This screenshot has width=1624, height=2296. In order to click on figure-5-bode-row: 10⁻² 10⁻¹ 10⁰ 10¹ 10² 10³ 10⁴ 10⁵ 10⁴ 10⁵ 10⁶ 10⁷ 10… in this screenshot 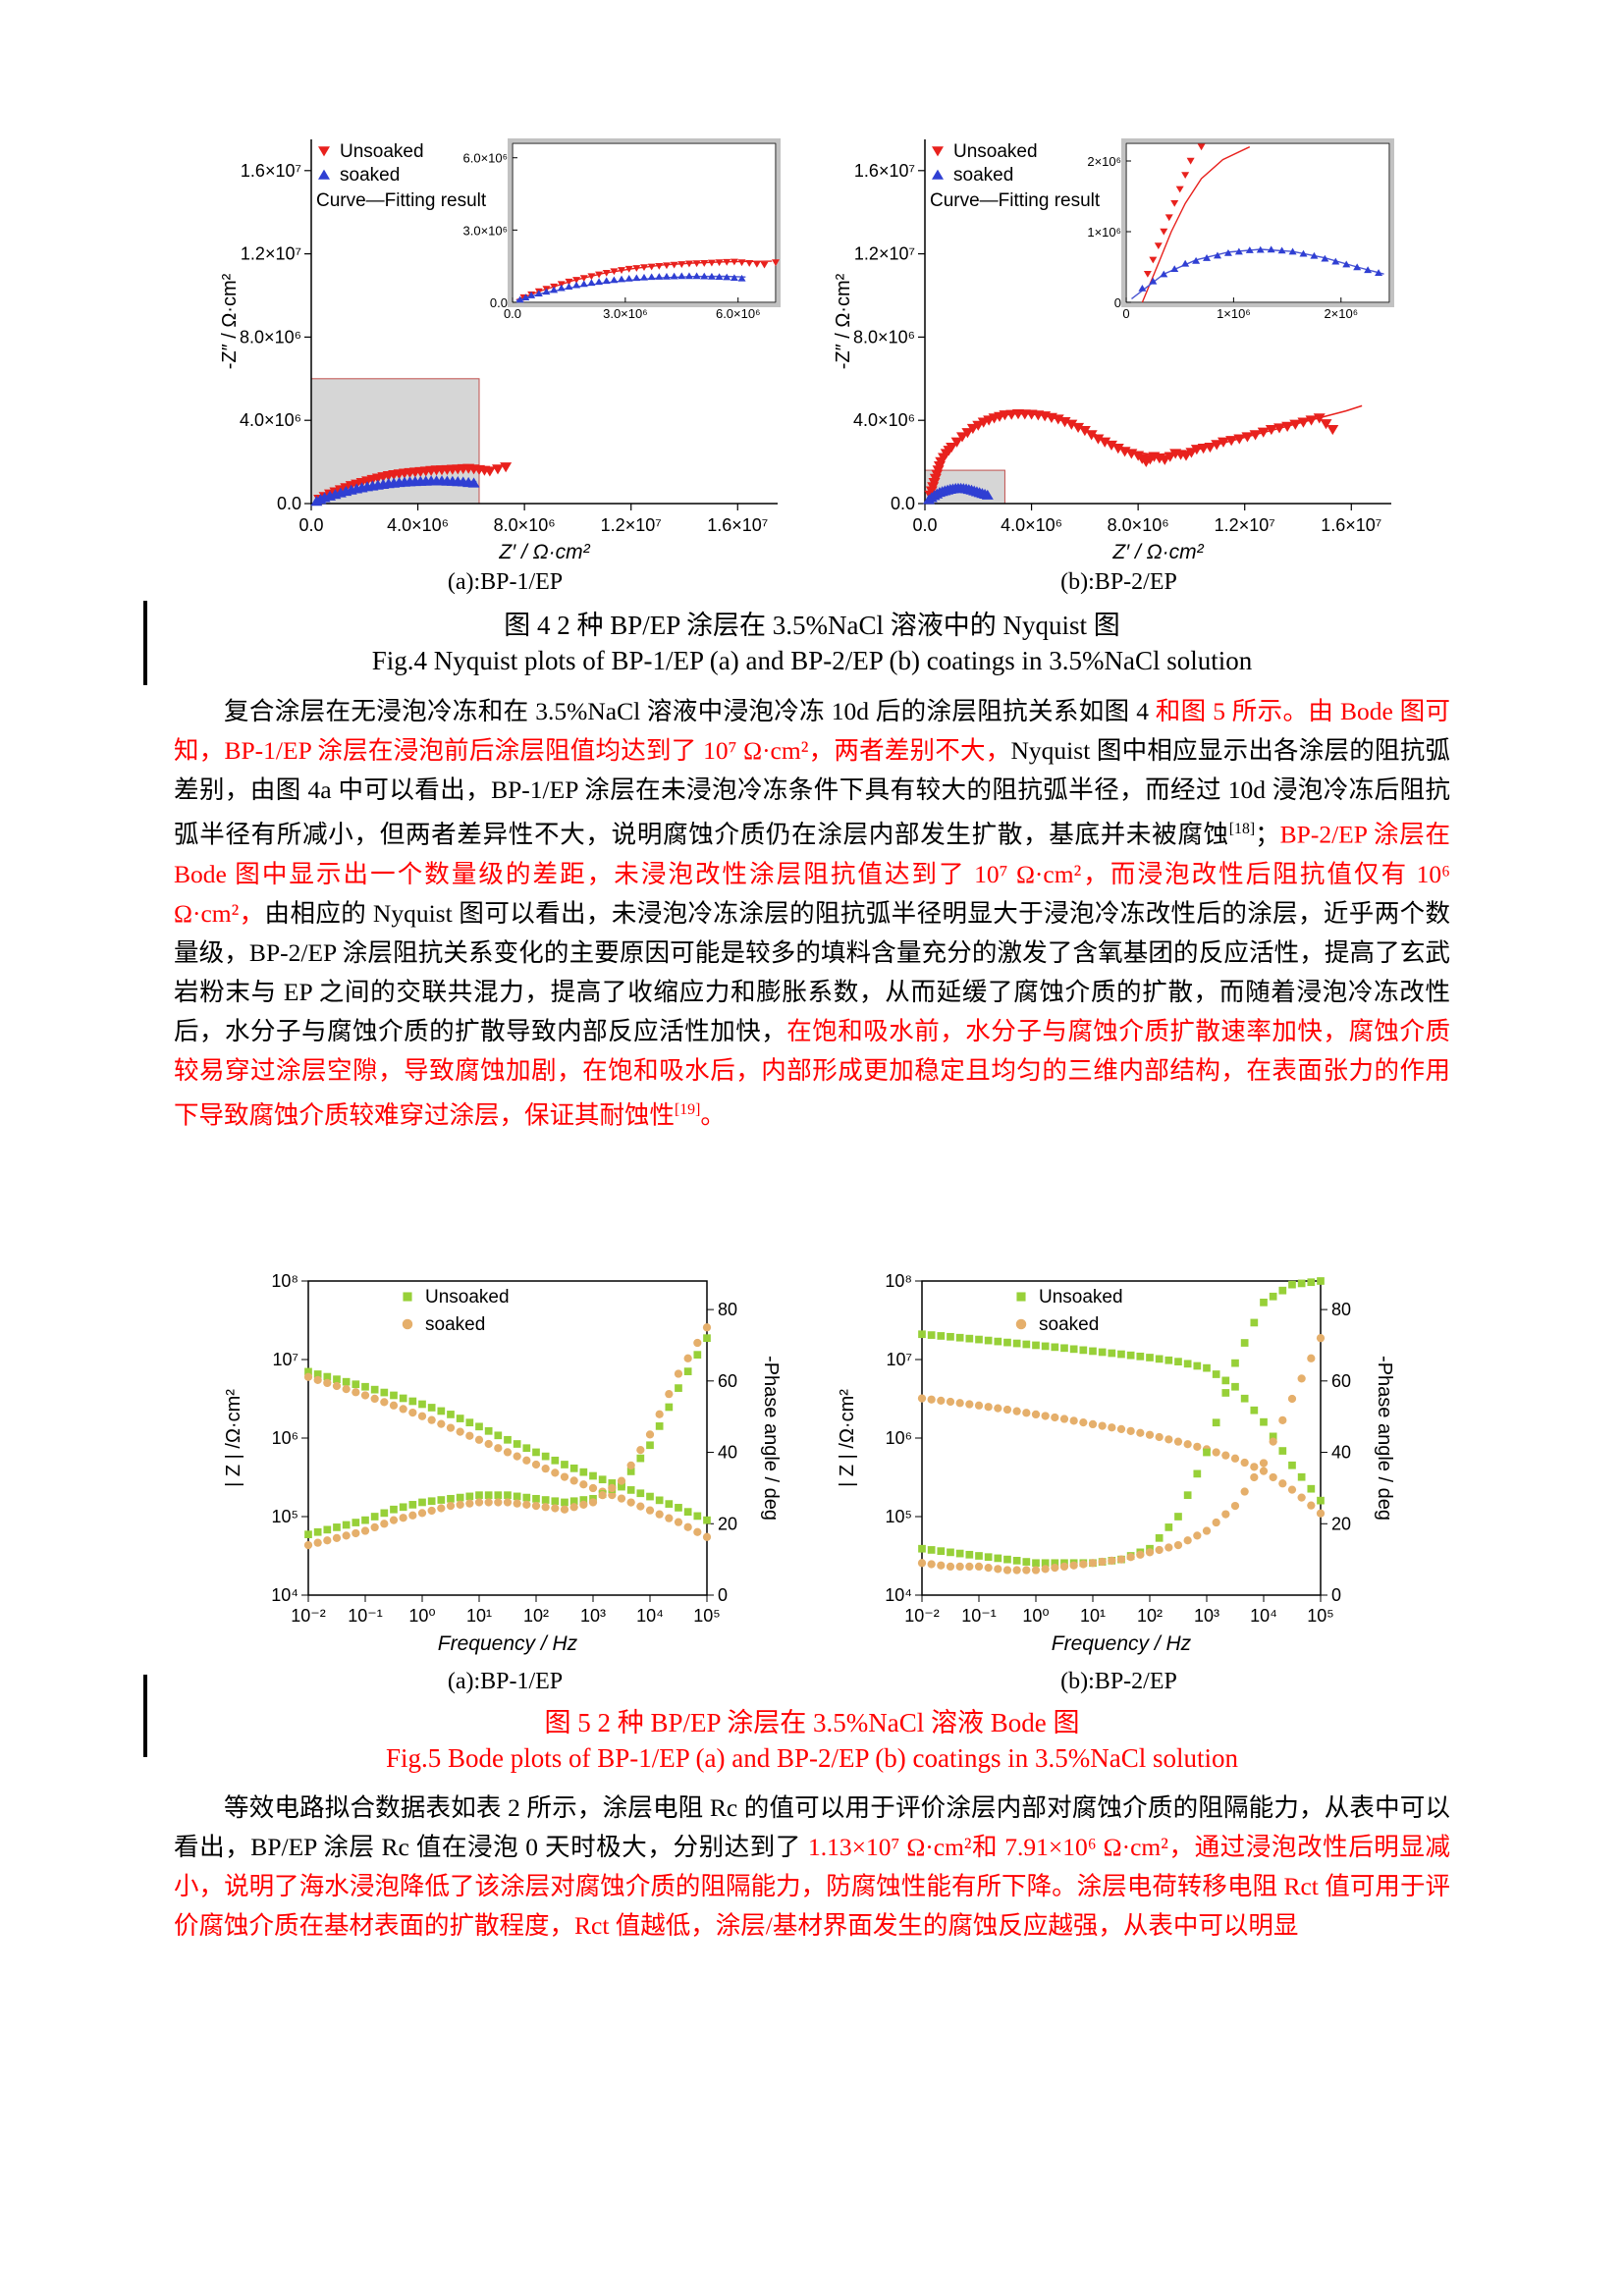, I will do `click(812, 1483)`.